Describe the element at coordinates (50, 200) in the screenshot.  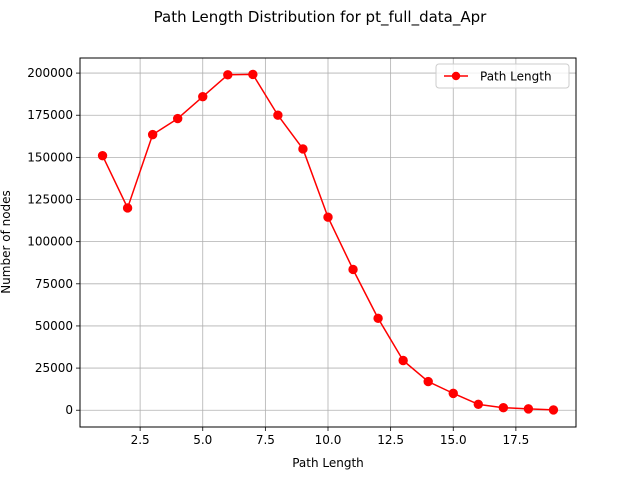
I see `y-tick-label: 125000` at that location.